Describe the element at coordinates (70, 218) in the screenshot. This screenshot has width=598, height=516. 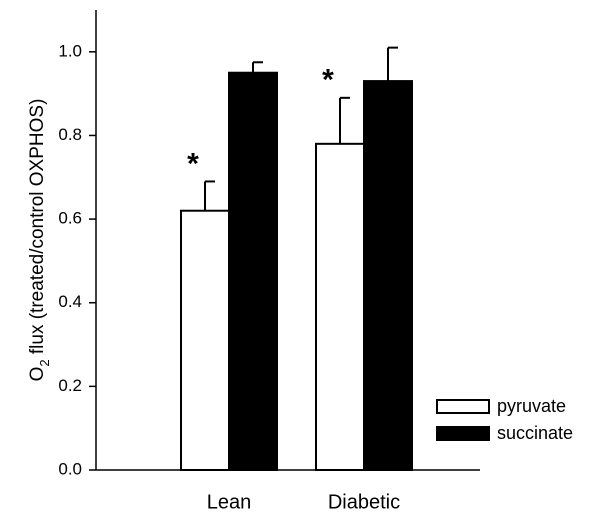
I see `y-tick-label: 0.6` at that location.